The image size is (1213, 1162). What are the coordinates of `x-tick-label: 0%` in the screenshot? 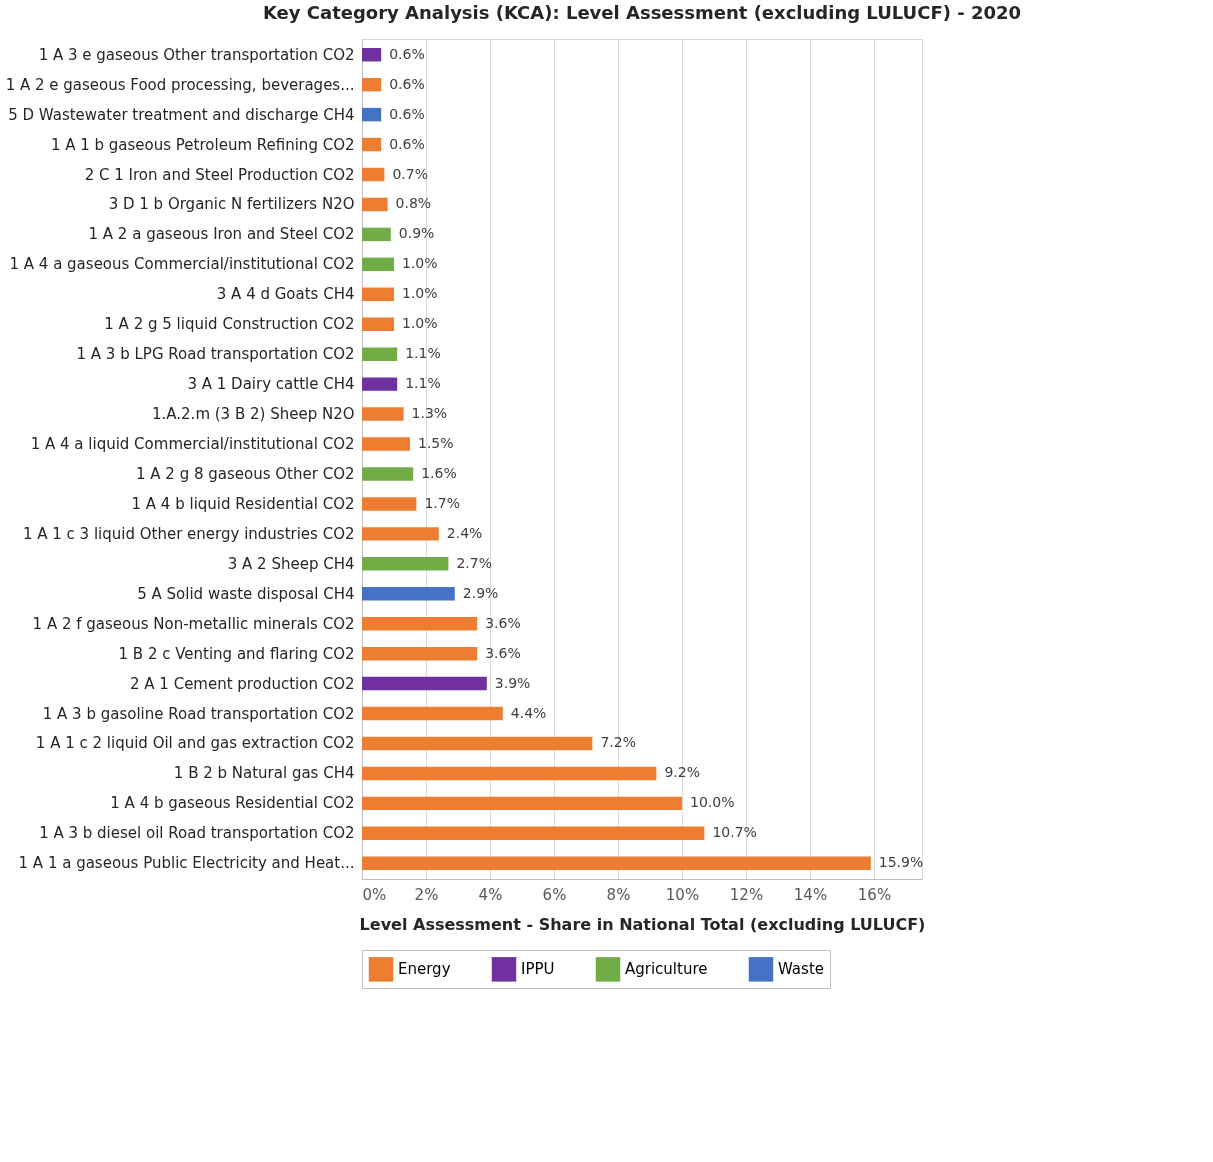 It's located at (374, 894).